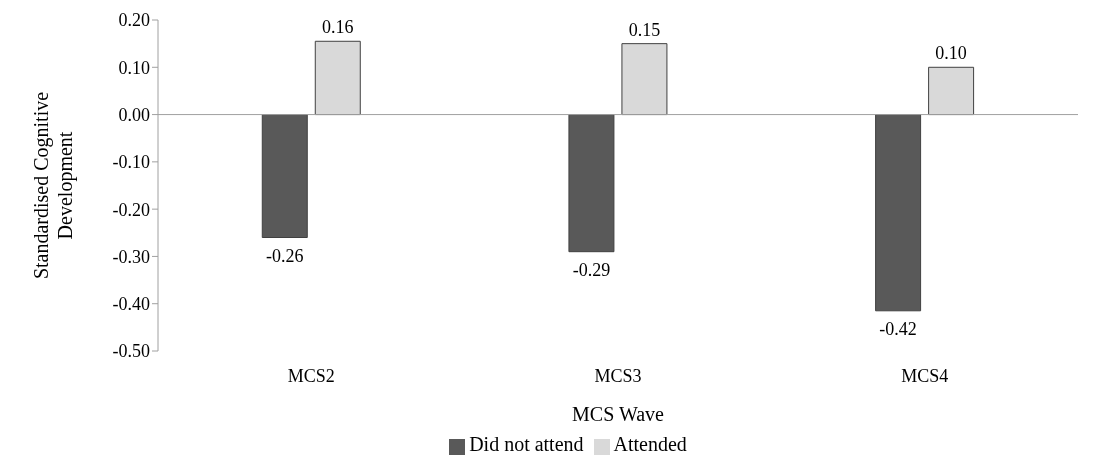 This screenshot has height=469, width=1096. Describe the element at coordinates (131, 256) in the screenshot. I see `y-tick-label: -0.30` at that location.